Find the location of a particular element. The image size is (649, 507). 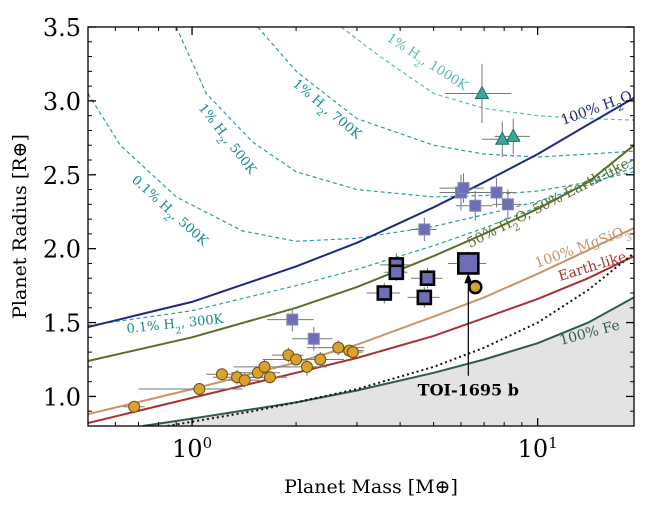

h2-01-500k-label: 0.1% H2, 500K is located at coordinates (168, 213).